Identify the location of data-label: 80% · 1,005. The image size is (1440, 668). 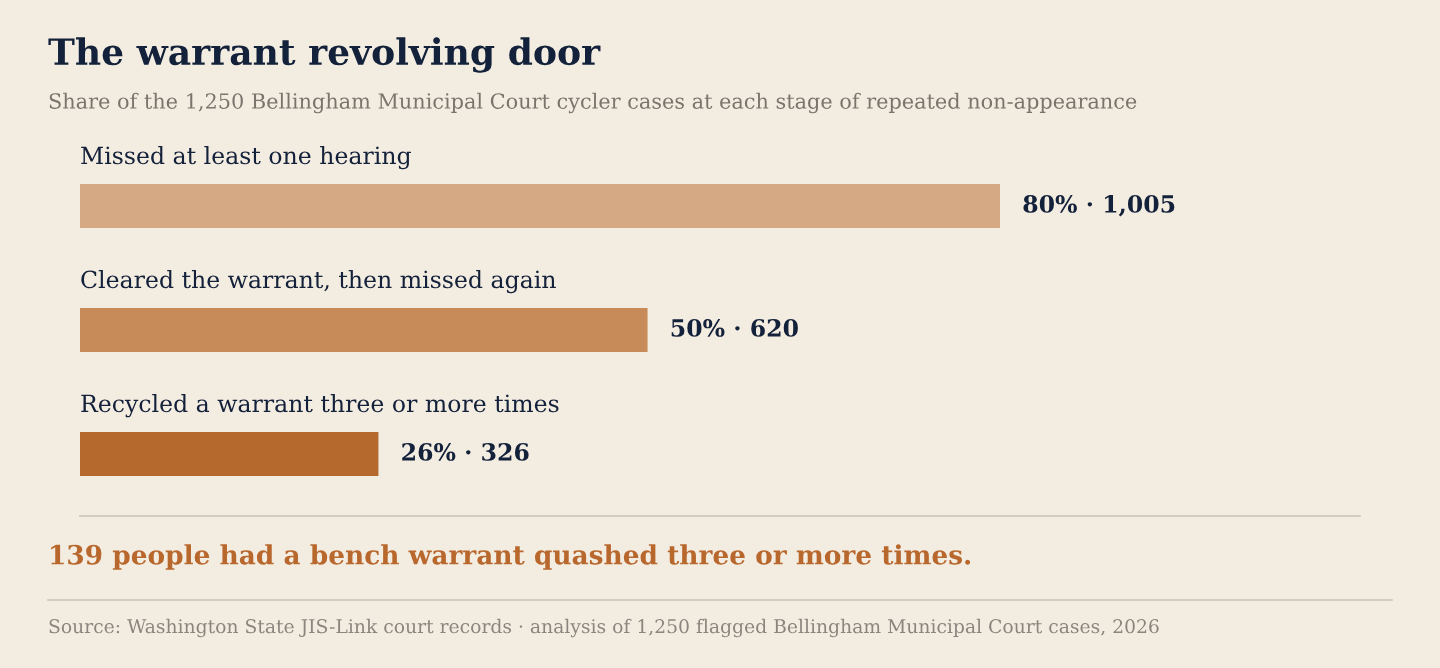
(1099, 205).